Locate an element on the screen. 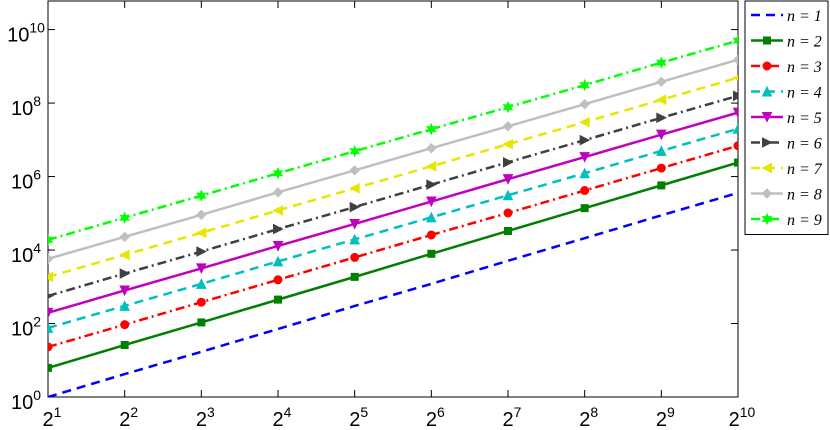 The width and height of the screenshot is (830, 430). y-tick-label: 10⁴ is located at coordinates (26, 253).